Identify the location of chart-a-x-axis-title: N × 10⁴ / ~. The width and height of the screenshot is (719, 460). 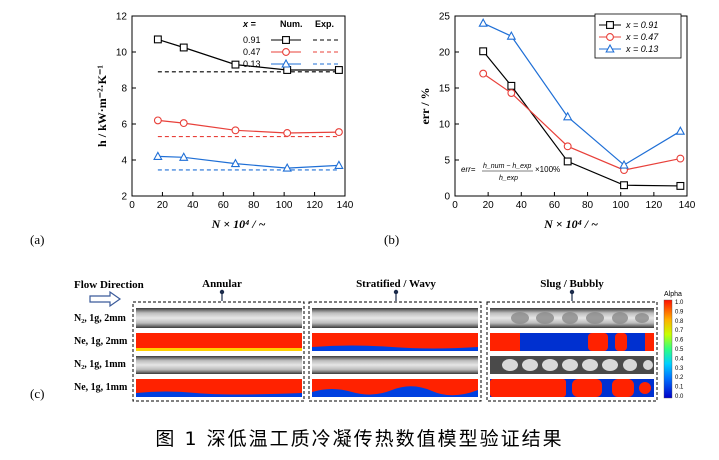
(238, 224).